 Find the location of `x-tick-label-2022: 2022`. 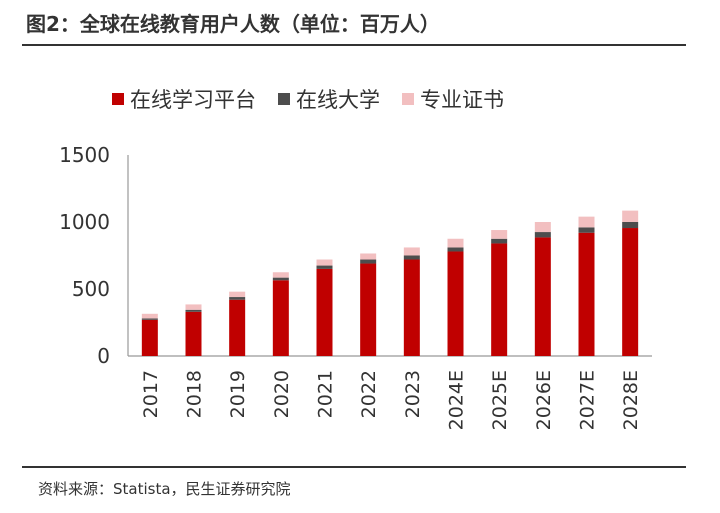

x-tick-label-2022: 2022 is located at coordinates (369, 394).